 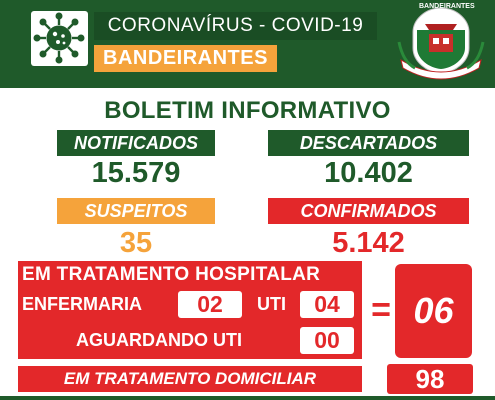 I want to click on footer-strip, so click(x=247, y=398).